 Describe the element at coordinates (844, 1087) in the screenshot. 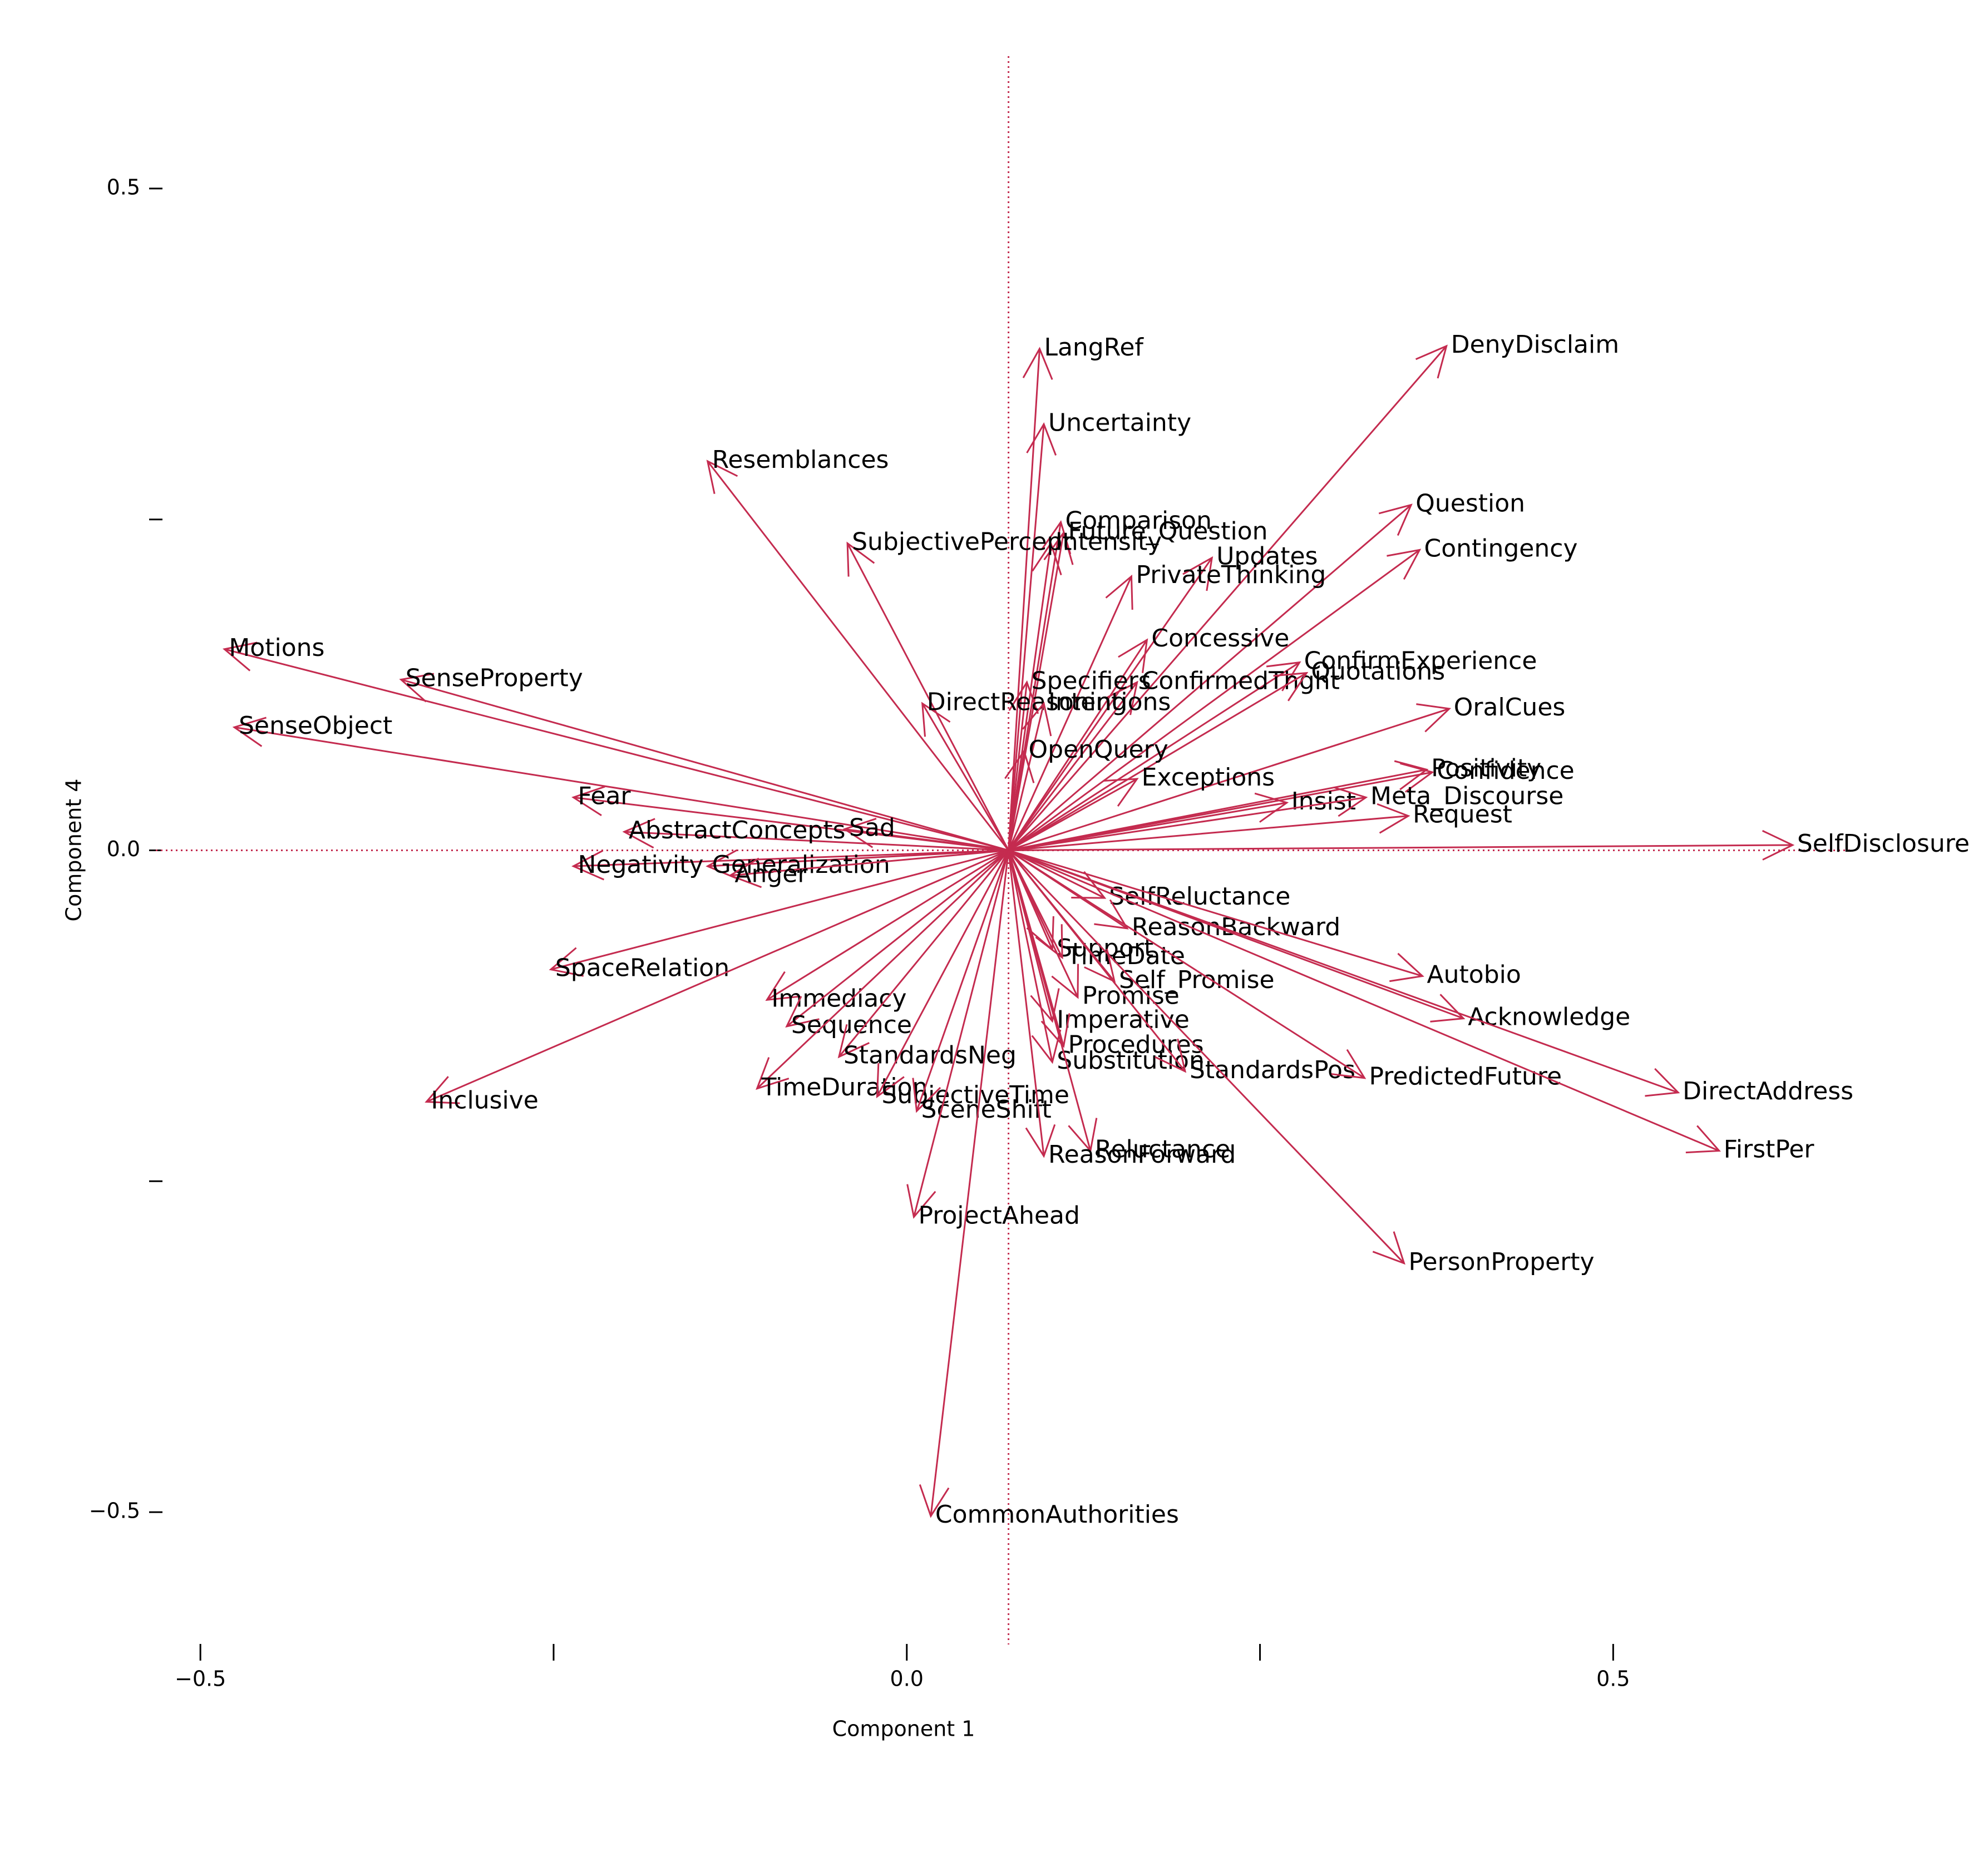

I see `vector-label: TimeDuration` at that location.